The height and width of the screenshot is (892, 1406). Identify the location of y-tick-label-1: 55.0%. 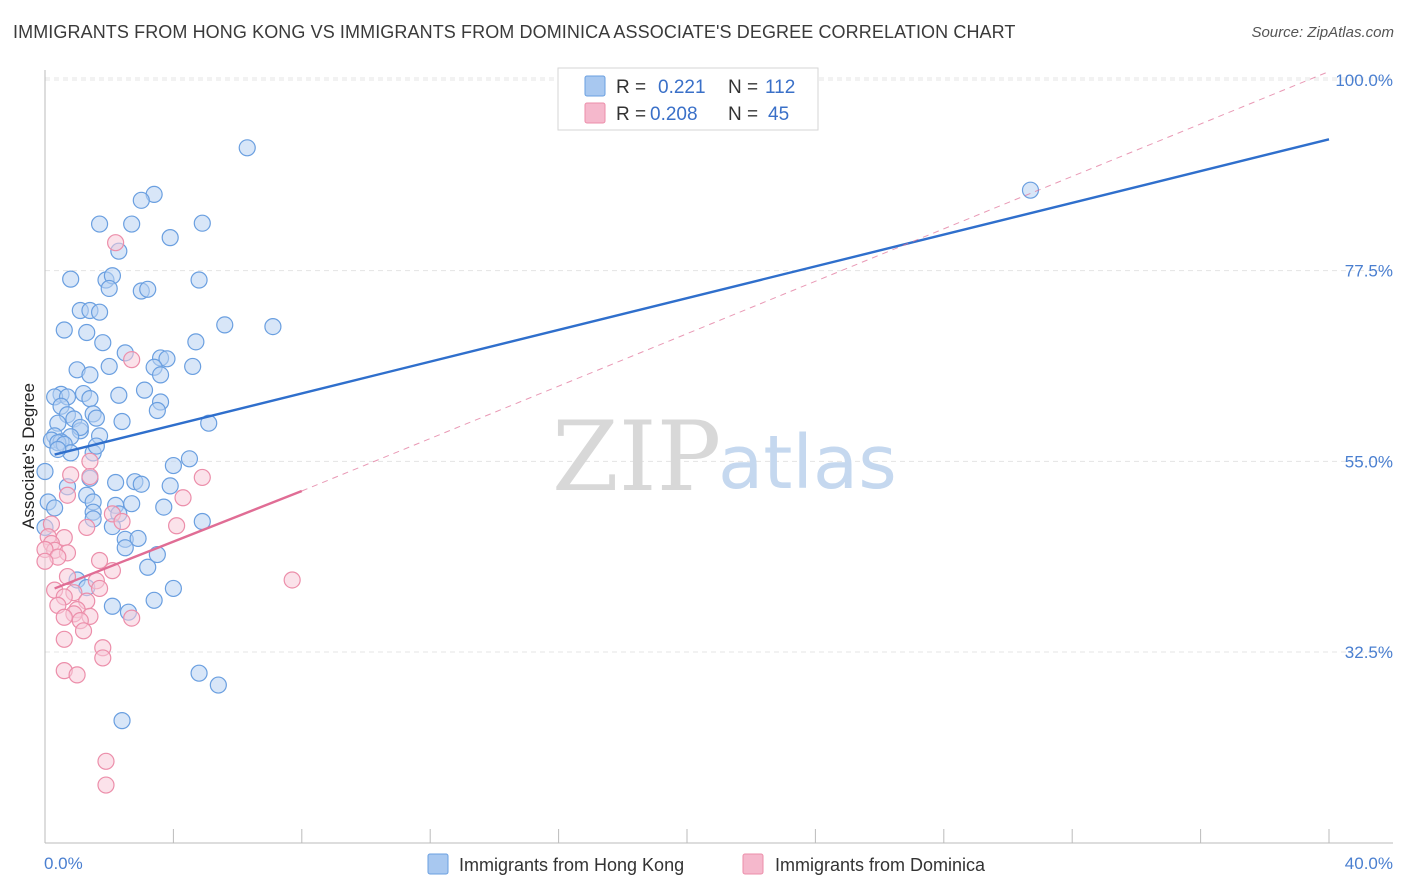
(1369, 461).